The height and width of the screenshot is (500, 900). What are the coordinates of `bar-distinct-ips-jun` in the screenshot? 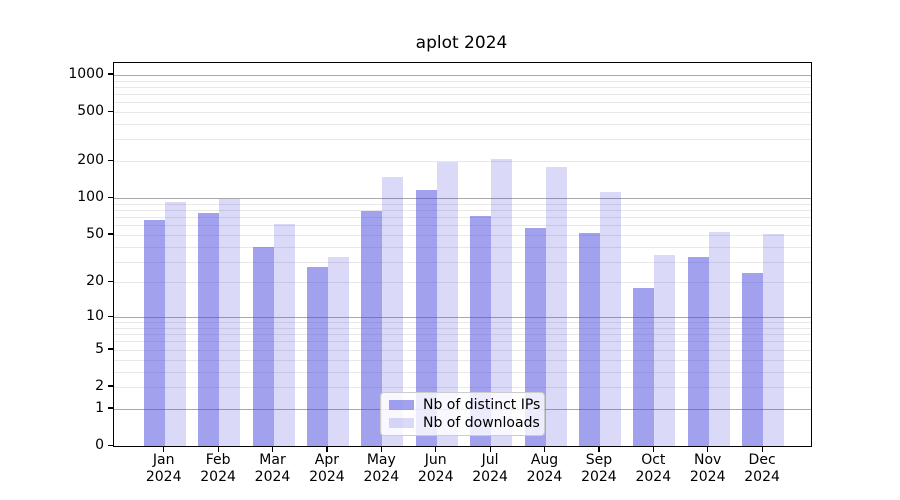 It's located at (426, 318).